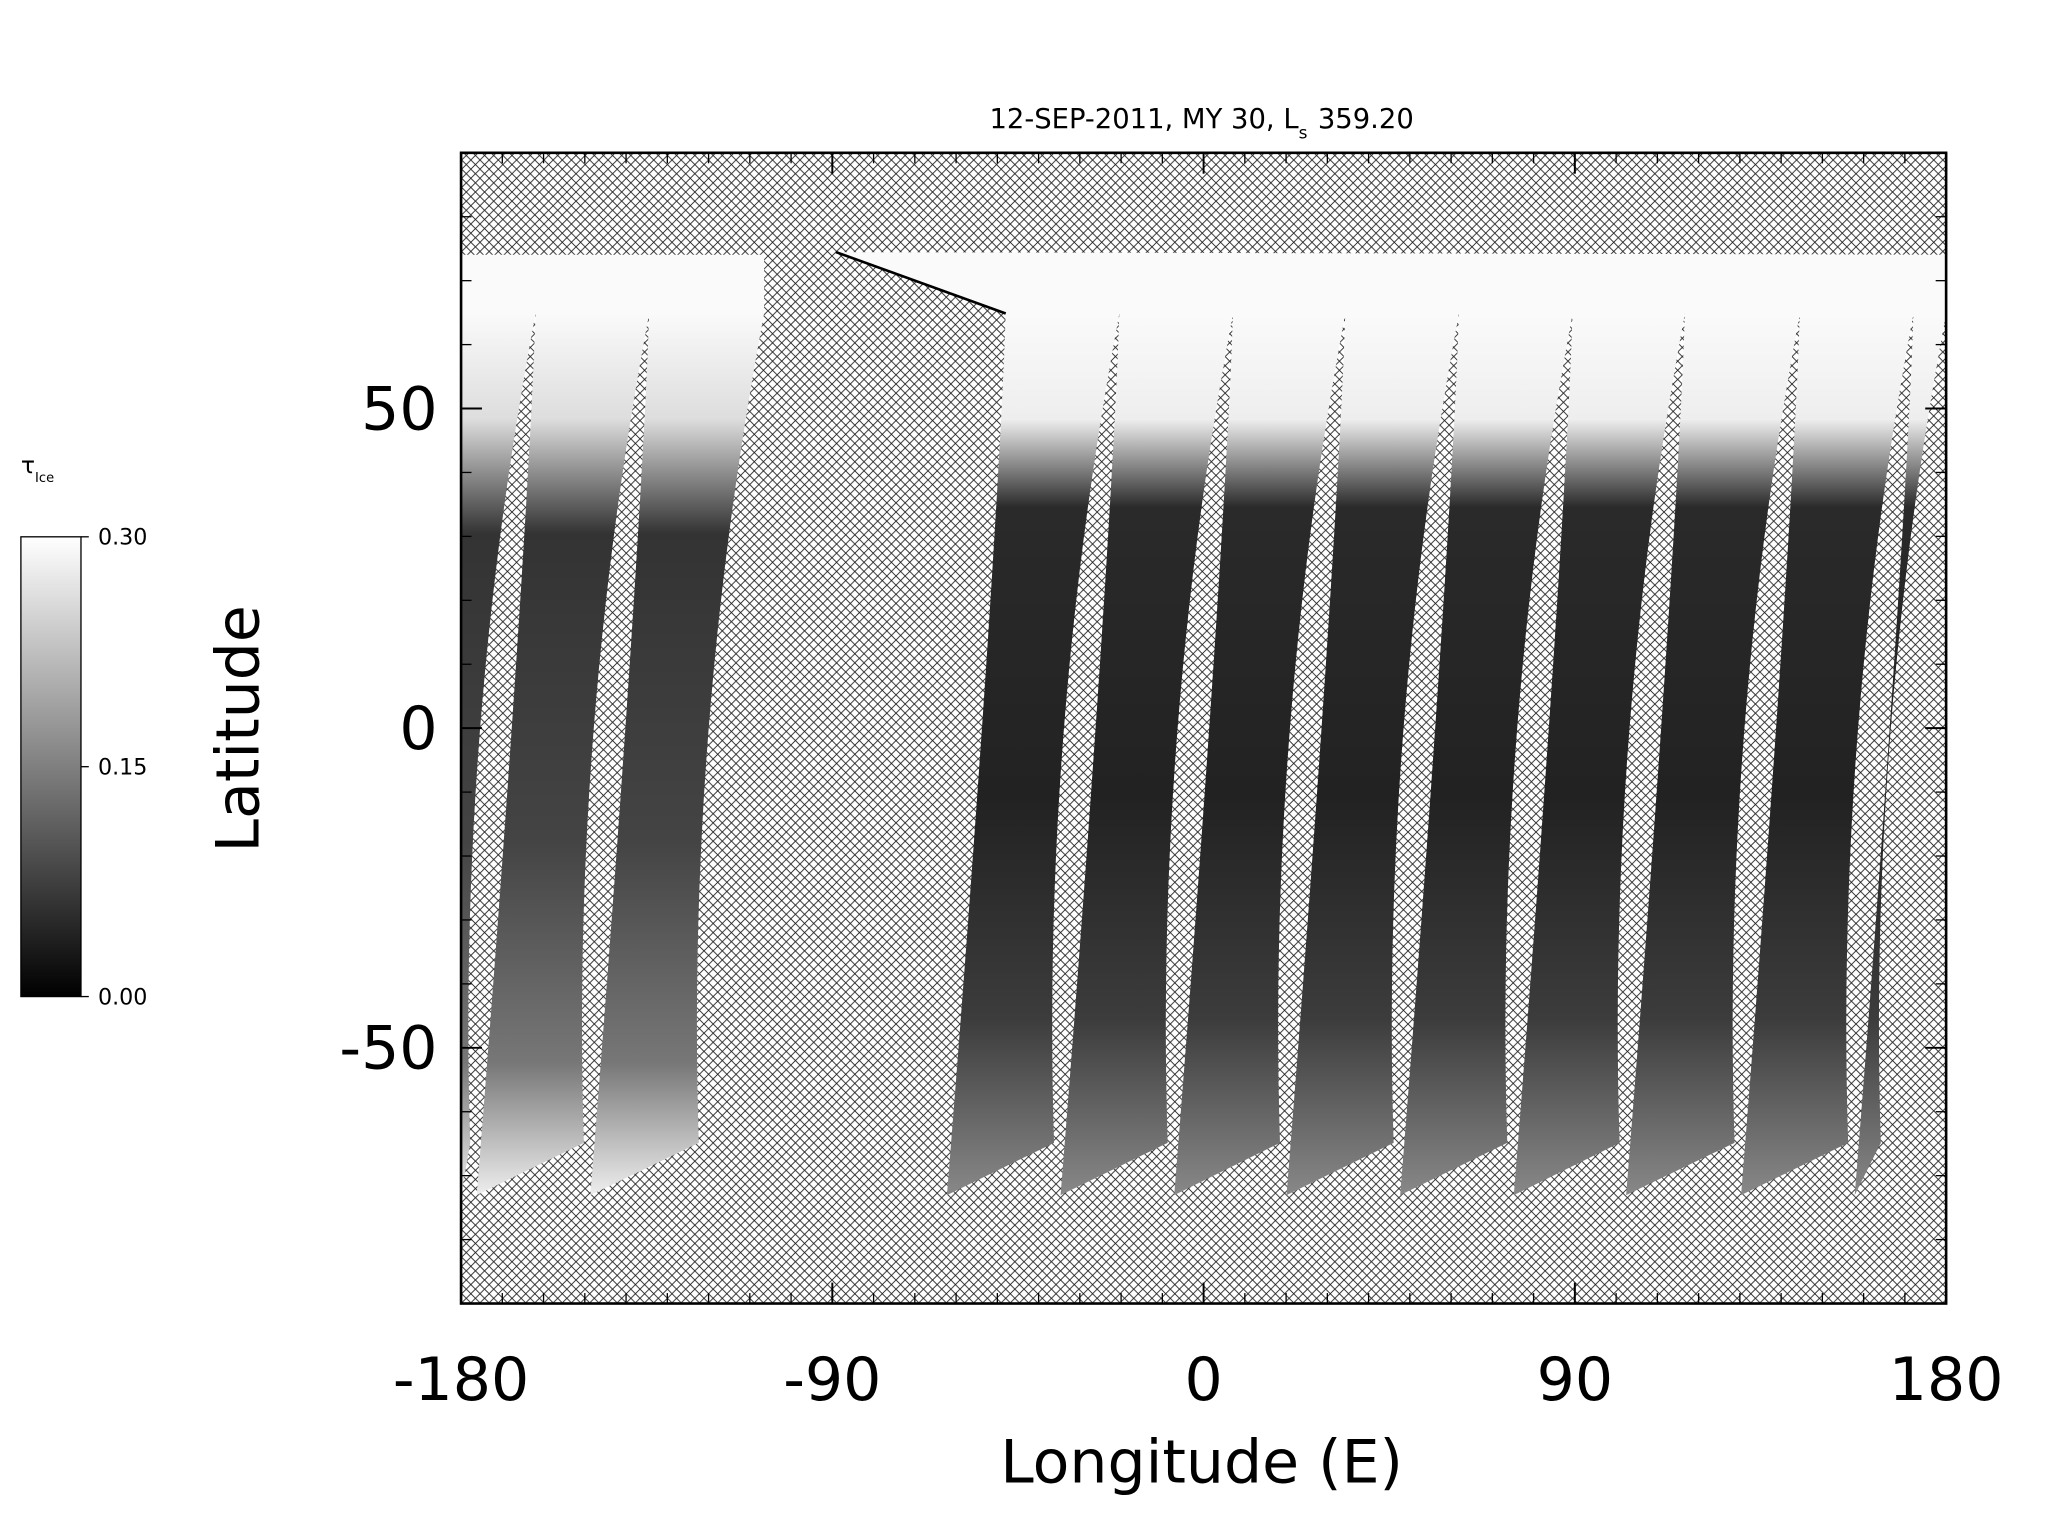  What do you see at coordinates (1575, 1380) in the screenshot?
I see `x-tick-label: 90` at bounding box center [1575, 1380].